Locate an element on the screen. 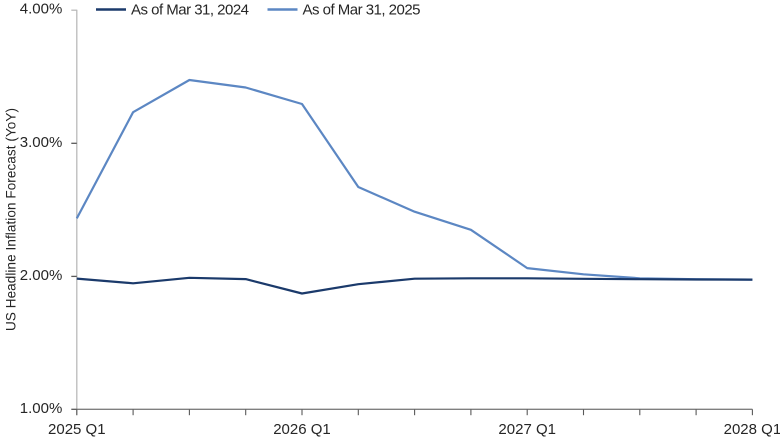 The height and width of the screenshot is (445, 780). svg-text:US Headline Inflation Forecast: US Headline Inflation Forecast (YoY) is located at coordinates (11, 219).